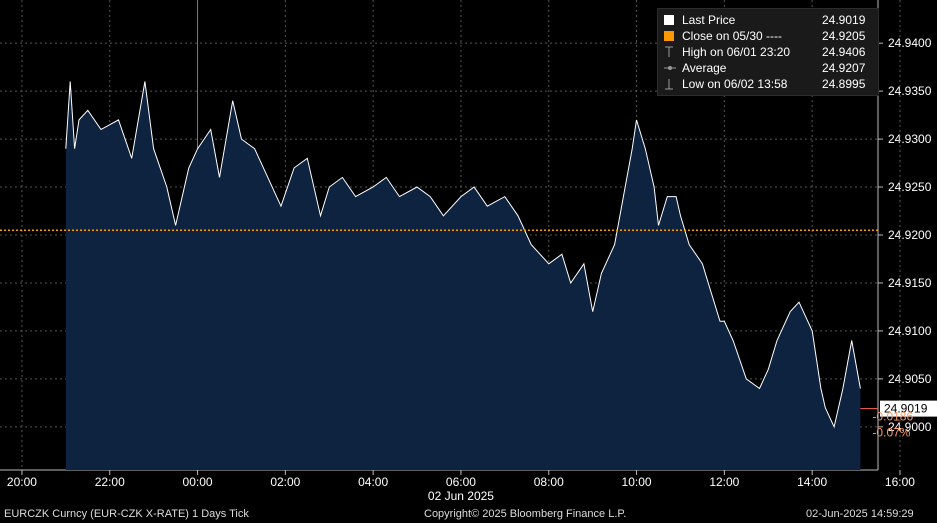  I want to click on y-tick-label: 24.9300, so click(910, 139).